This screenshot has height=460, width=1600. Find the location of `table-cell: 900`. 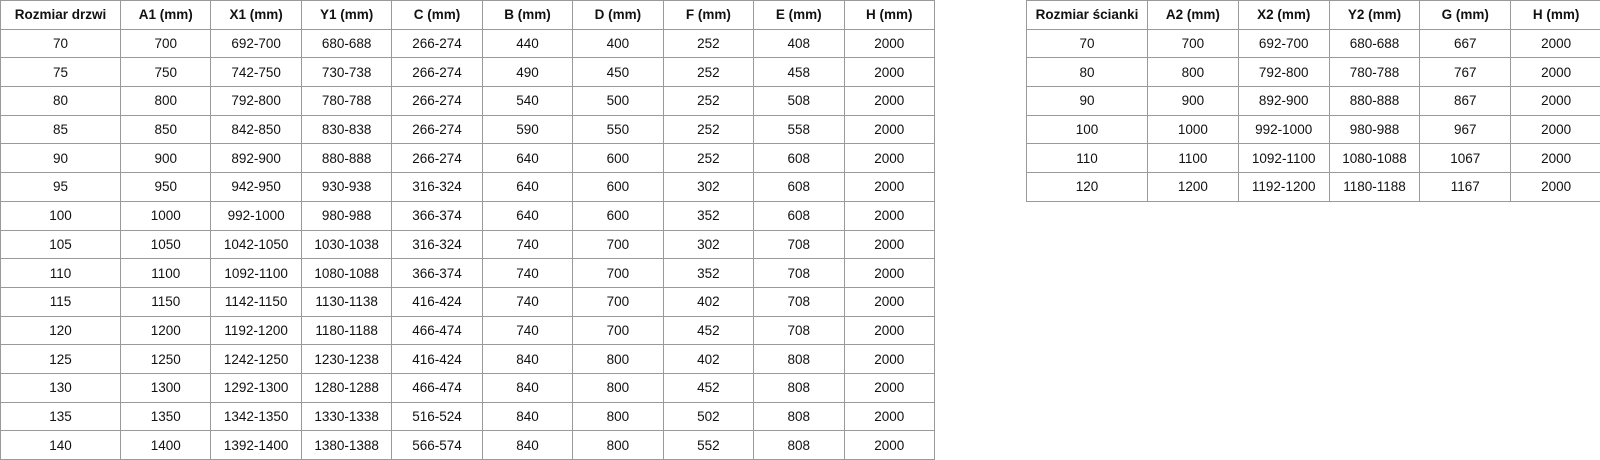

table-cell: 900 is located at coordinates (1193, 101).